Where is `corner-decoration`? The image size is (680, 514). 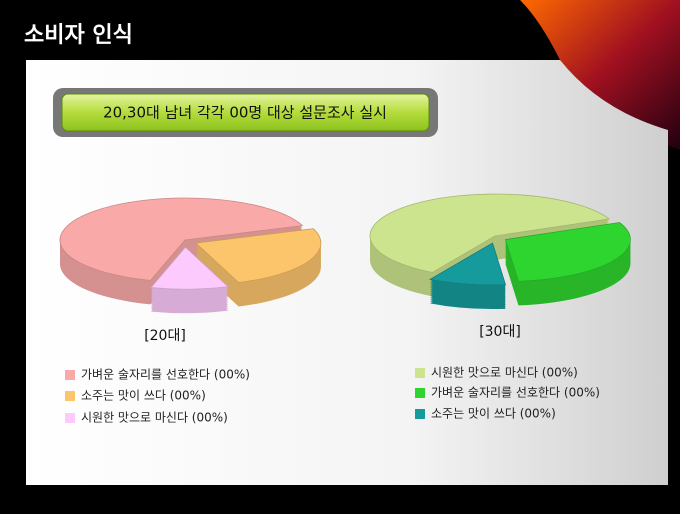
corner-decoration is located at coordinates (600, 75).